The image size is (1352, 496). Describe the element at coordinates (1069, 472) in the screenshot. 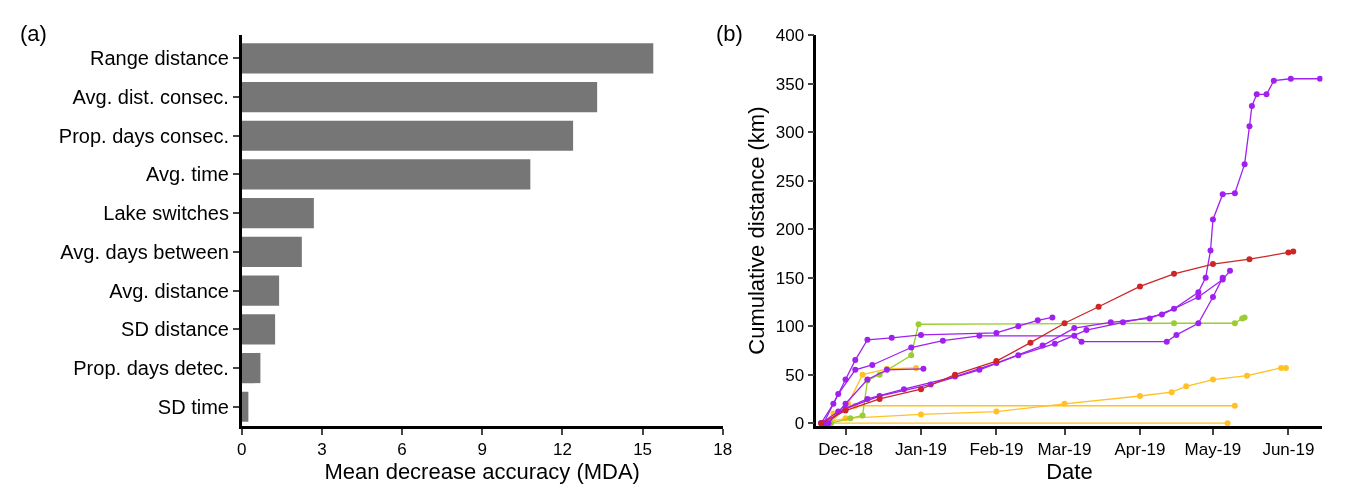

I see `x-axis-title: Date` at that location.